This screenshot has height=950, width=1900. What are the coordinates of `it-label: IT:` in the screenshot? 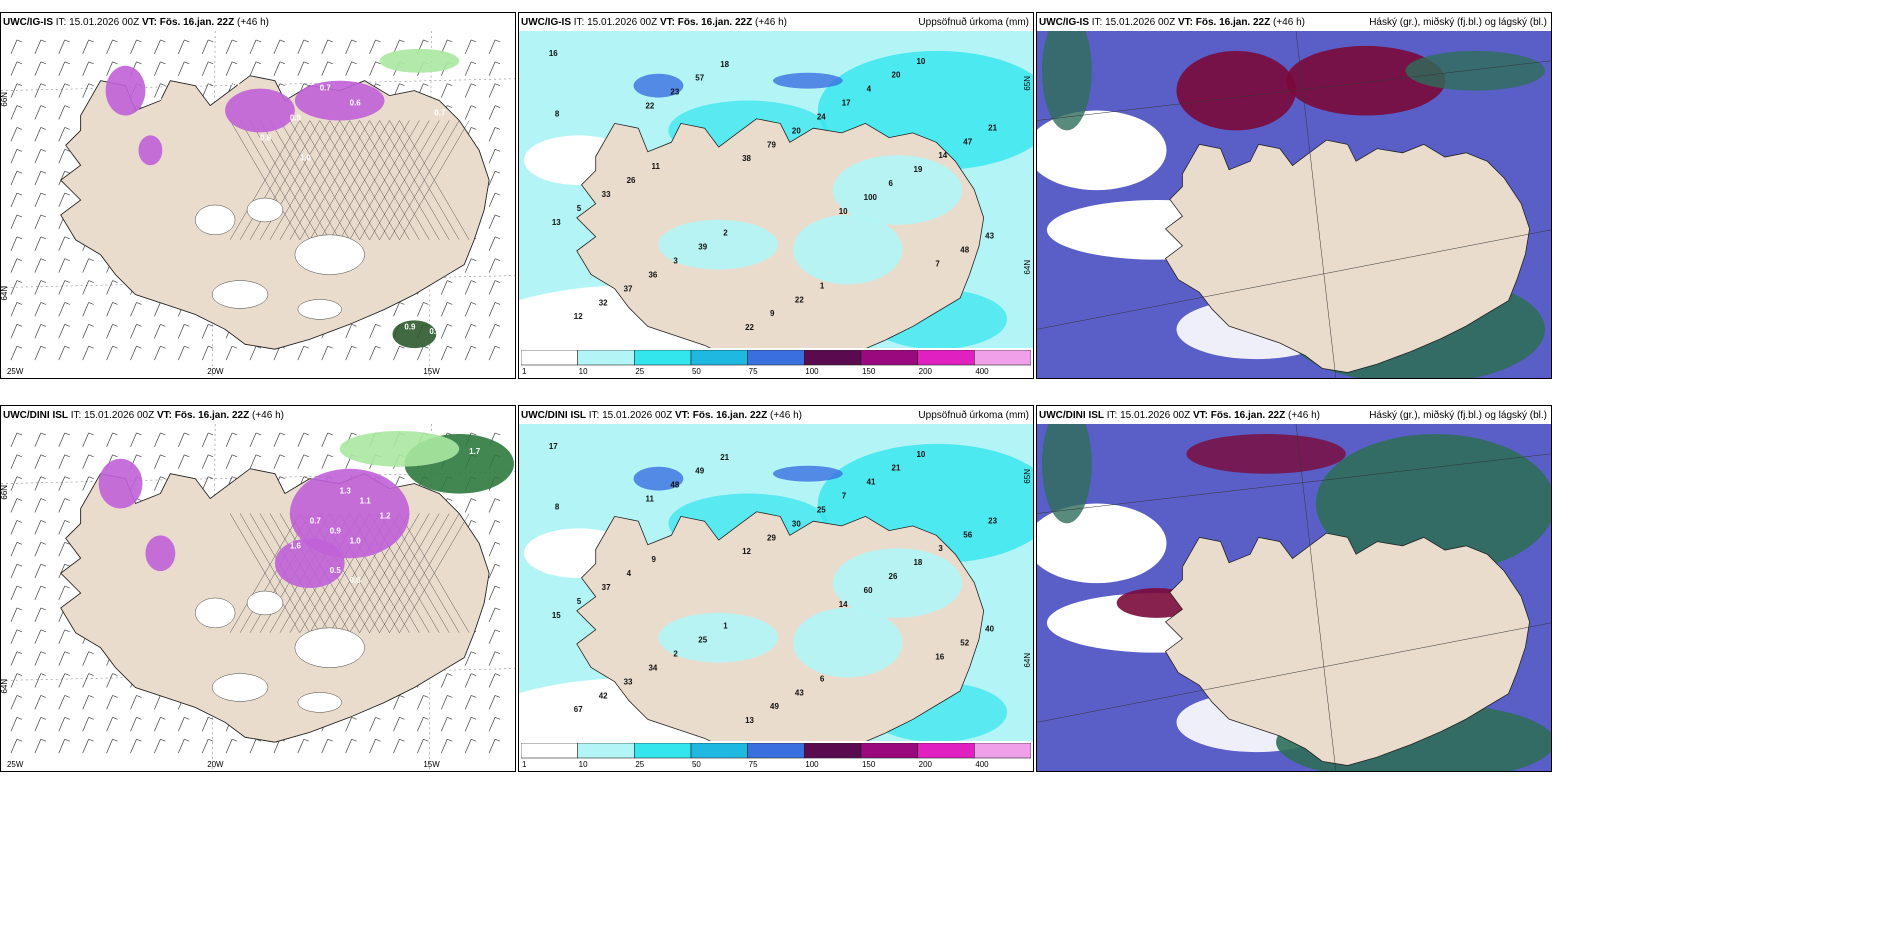 It's located at (579, 22).